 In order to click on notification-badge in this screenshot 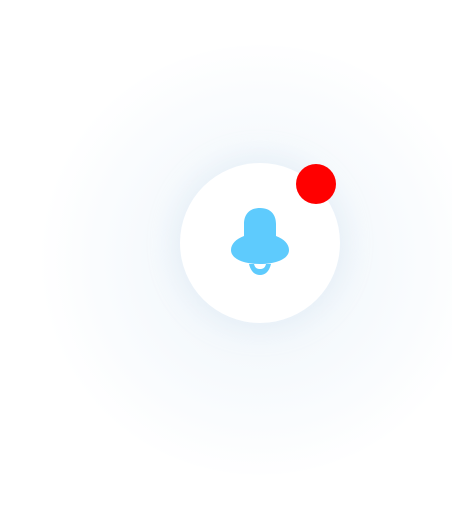, I will do `click(316, 184)`.